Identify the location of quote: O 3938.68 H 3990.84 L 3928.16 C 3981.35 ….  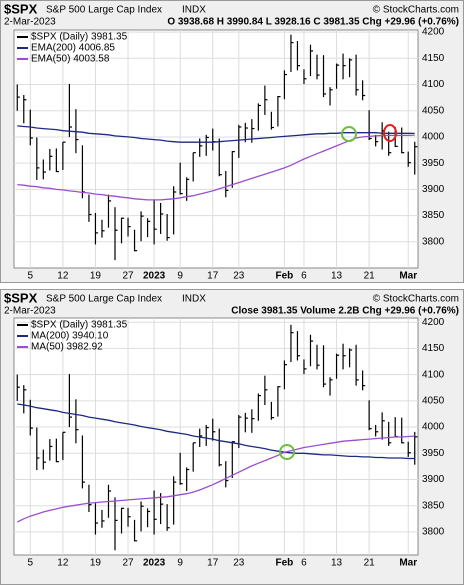
(313, 22).